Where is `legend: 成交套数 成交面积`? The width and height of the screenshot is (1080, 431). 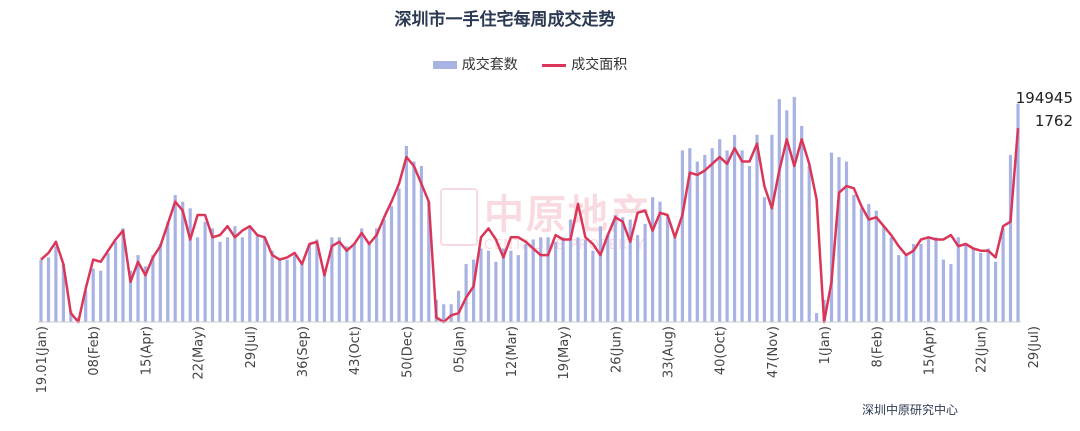 legend: 成交套数 成交面积 is located at coordinates (530, 64).